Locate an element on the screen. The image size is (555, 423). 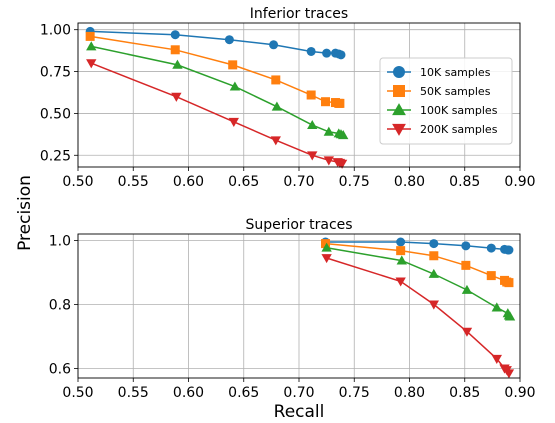
panel-title: Inferior traces is located at coordinates (299, 14).